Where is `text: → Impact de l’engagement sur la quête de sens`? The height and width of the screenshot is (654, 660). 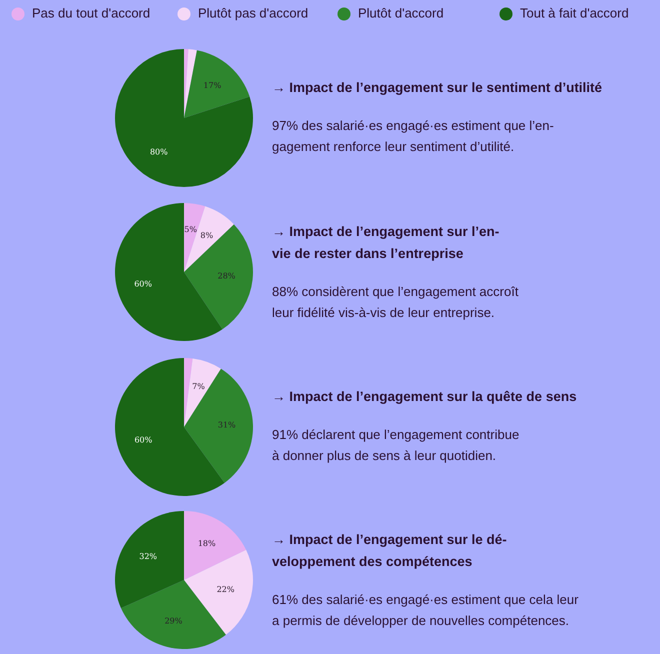
text: → Impact de l’engagement sur la quête de sens is located at coordinates (424, 396).